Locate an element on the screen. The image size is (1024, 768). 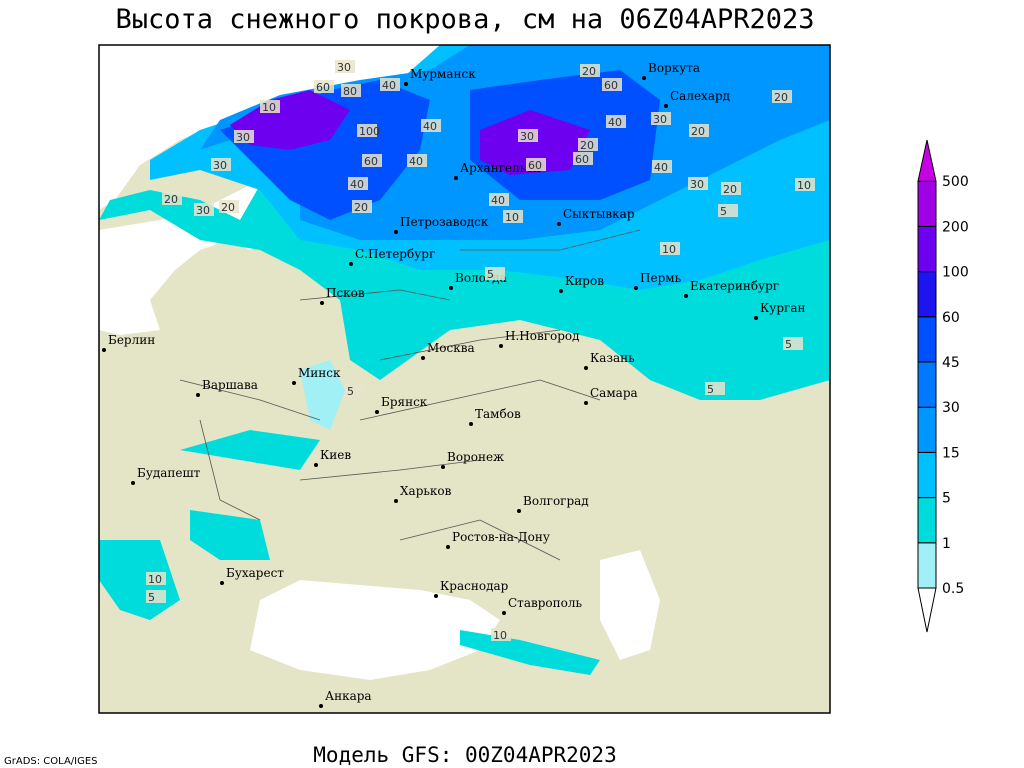
city-label: Ростов-на-Дону is located at coordinates (501, 537).